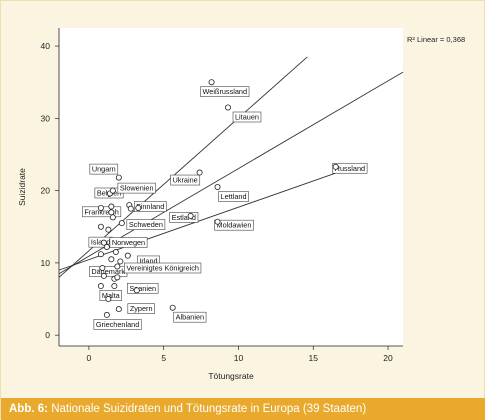  Describe the element at coordinates (101, 211) in the screenshot. I see `point-label: Frankreich` at that location.